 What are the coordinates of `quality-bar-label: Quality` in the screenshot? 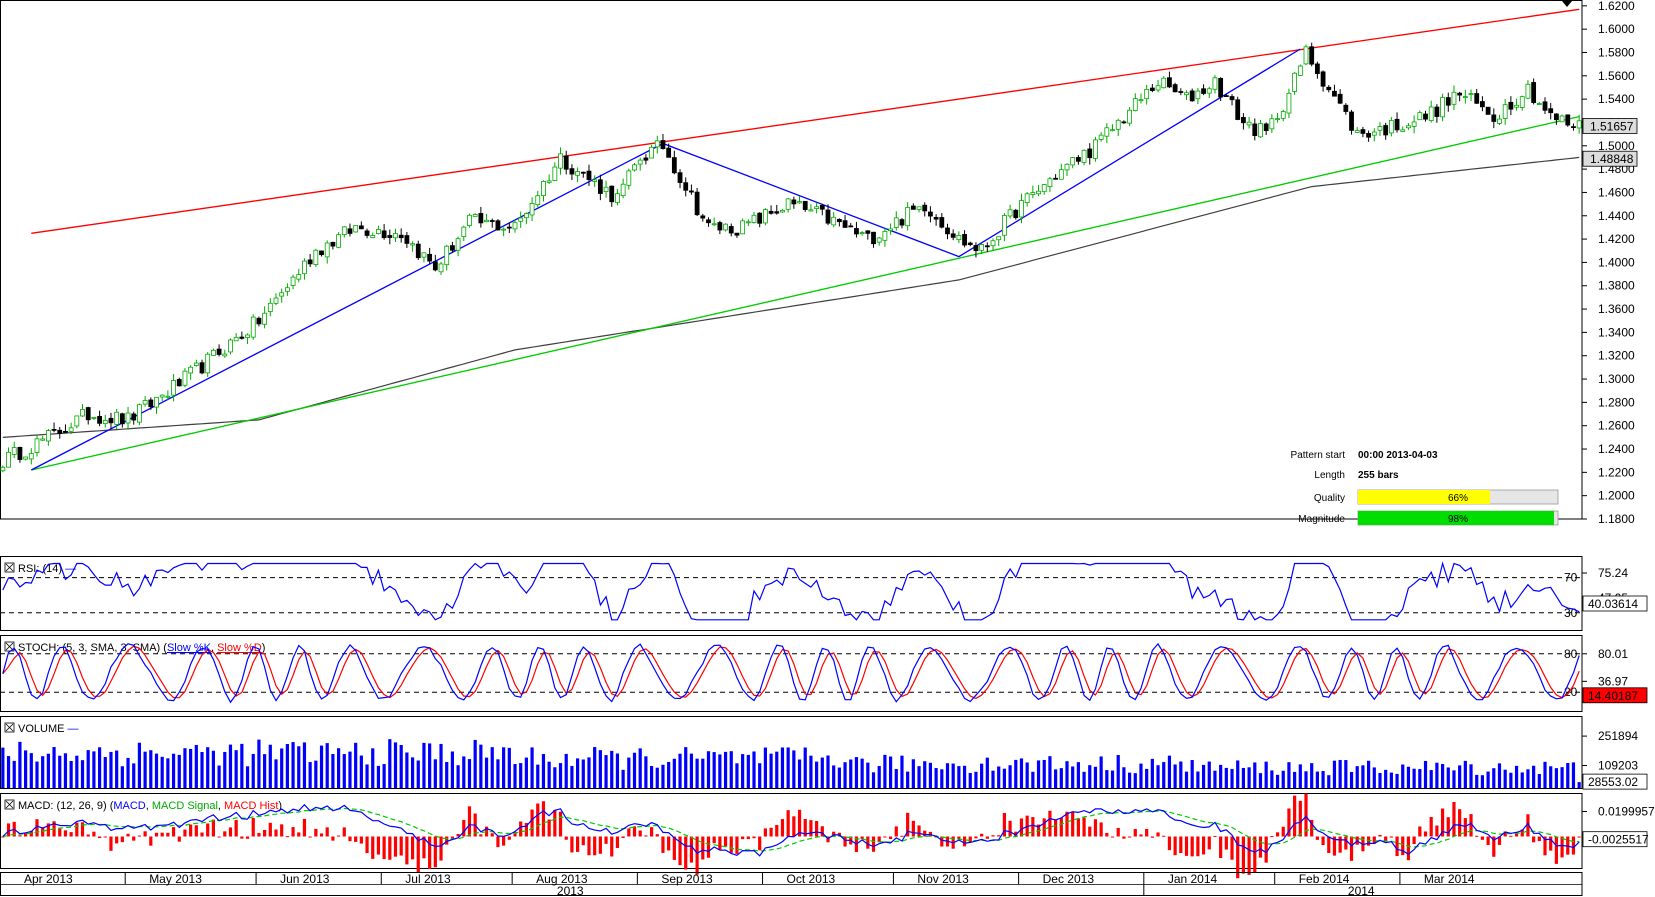 It's located at (1329, 498).